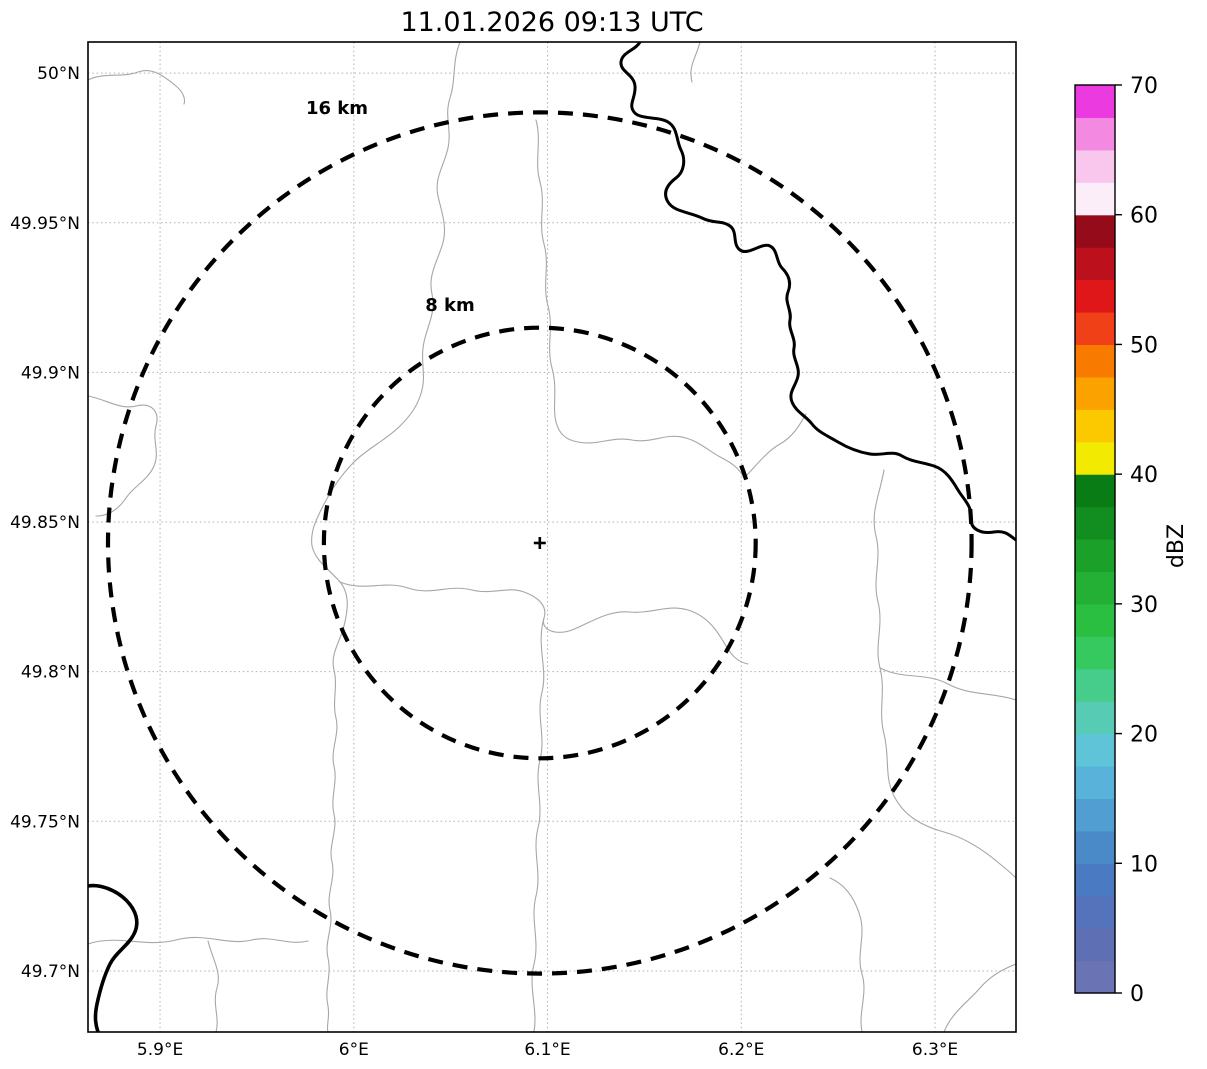  I want to click on range-ring-label: 16 km, so click(337, 108).